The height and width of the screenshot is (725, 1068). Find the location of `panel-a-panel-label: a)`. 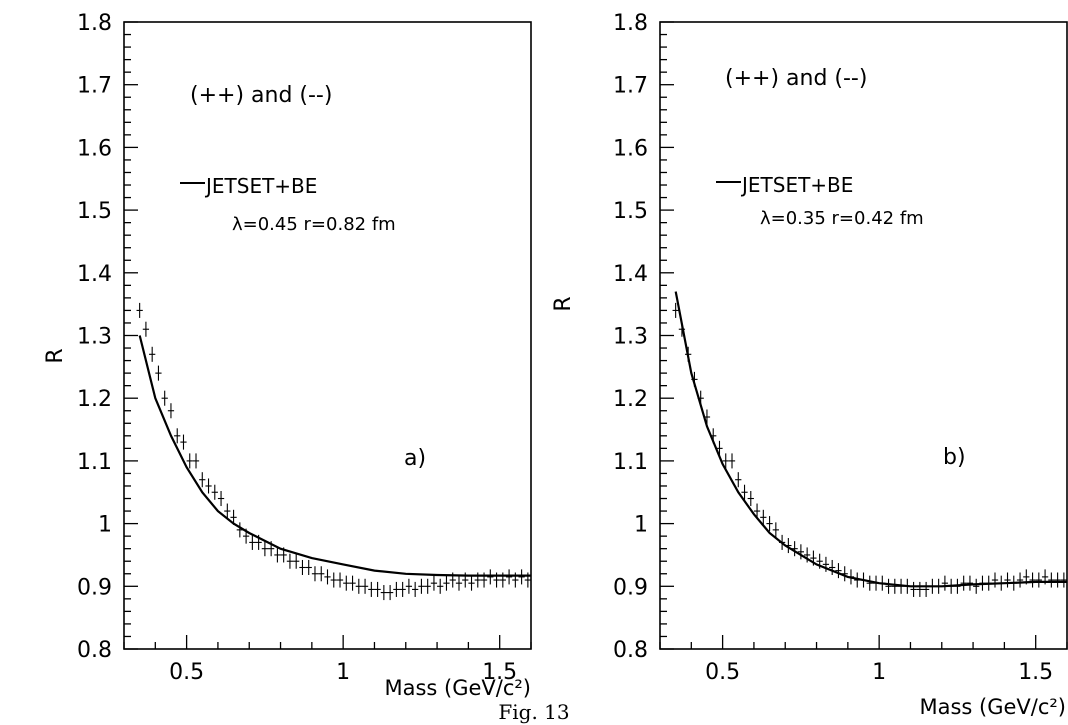

panel-a-panel-label: a) is located at coordinates (415, 458).